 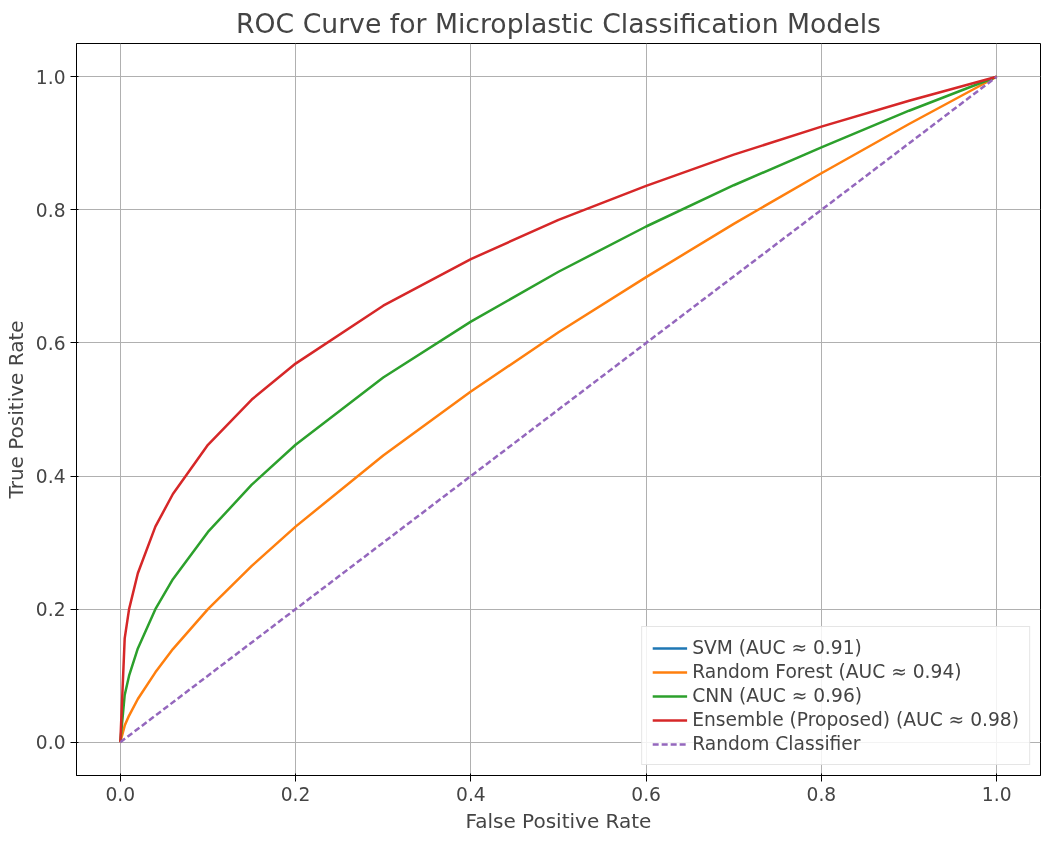 What do you see at coordinates (50, 477) in the screenshot?
I see `y-tick-label: 0.4` at bounding box center [50, 477].